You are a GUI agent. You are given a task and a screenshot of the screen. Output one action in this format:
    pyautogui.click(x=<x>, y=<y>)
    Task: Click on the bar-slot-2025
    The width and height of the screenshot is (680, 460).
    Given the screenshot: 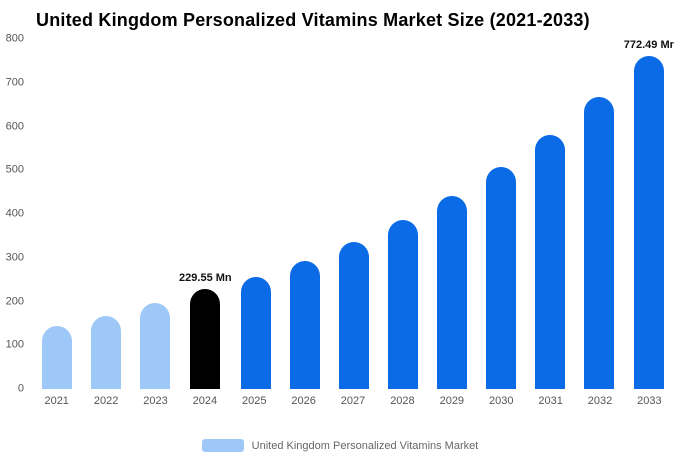 What is the action you would take?
    pyautogui.click(x=256, y=214)
    